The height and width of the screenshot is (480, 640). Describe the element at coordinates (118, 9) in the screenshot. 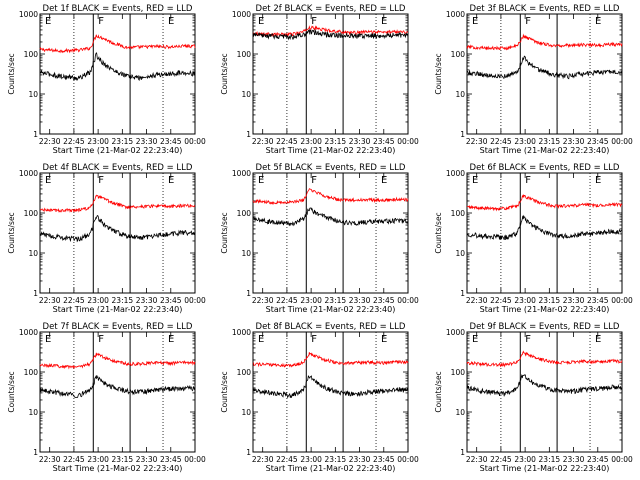

I see `panel-title: Det 1f BLACK = Events, RED = LLD` at that location.